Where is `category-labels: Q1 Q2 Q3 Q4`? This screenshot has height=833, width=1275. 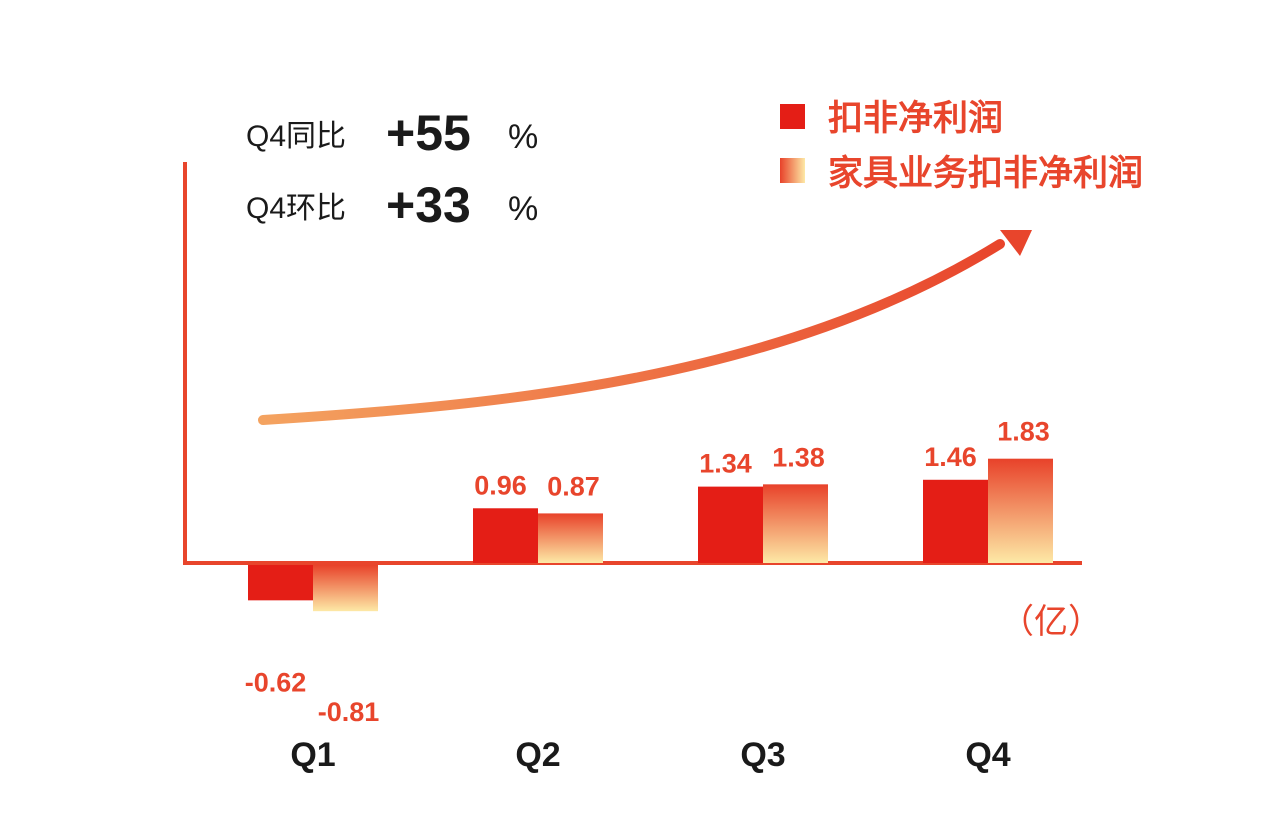
category-labels: Q1 Q2 Q3 Q4 is located at coordinates (650, 755).